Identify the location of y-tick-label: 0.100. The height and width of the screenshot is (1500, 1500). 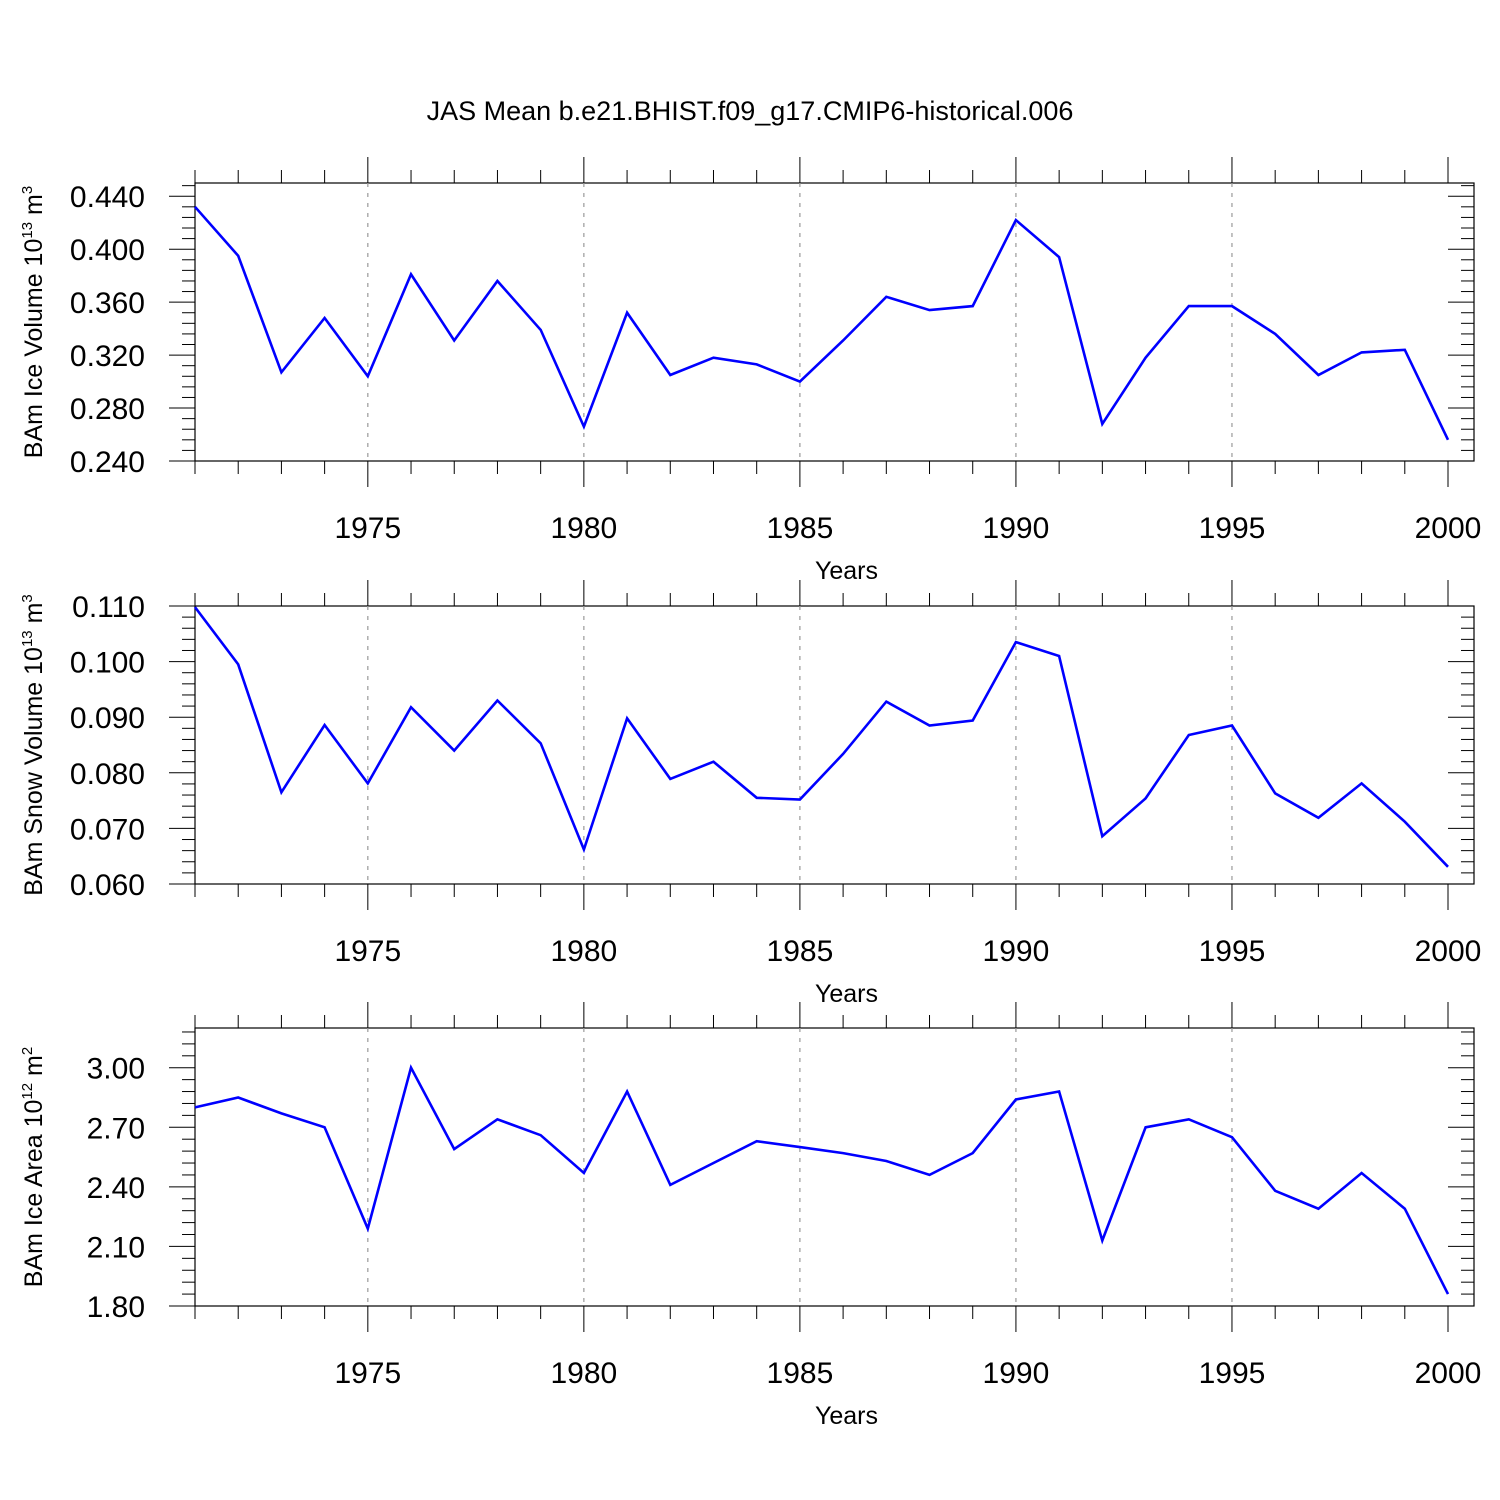
(107, 663).